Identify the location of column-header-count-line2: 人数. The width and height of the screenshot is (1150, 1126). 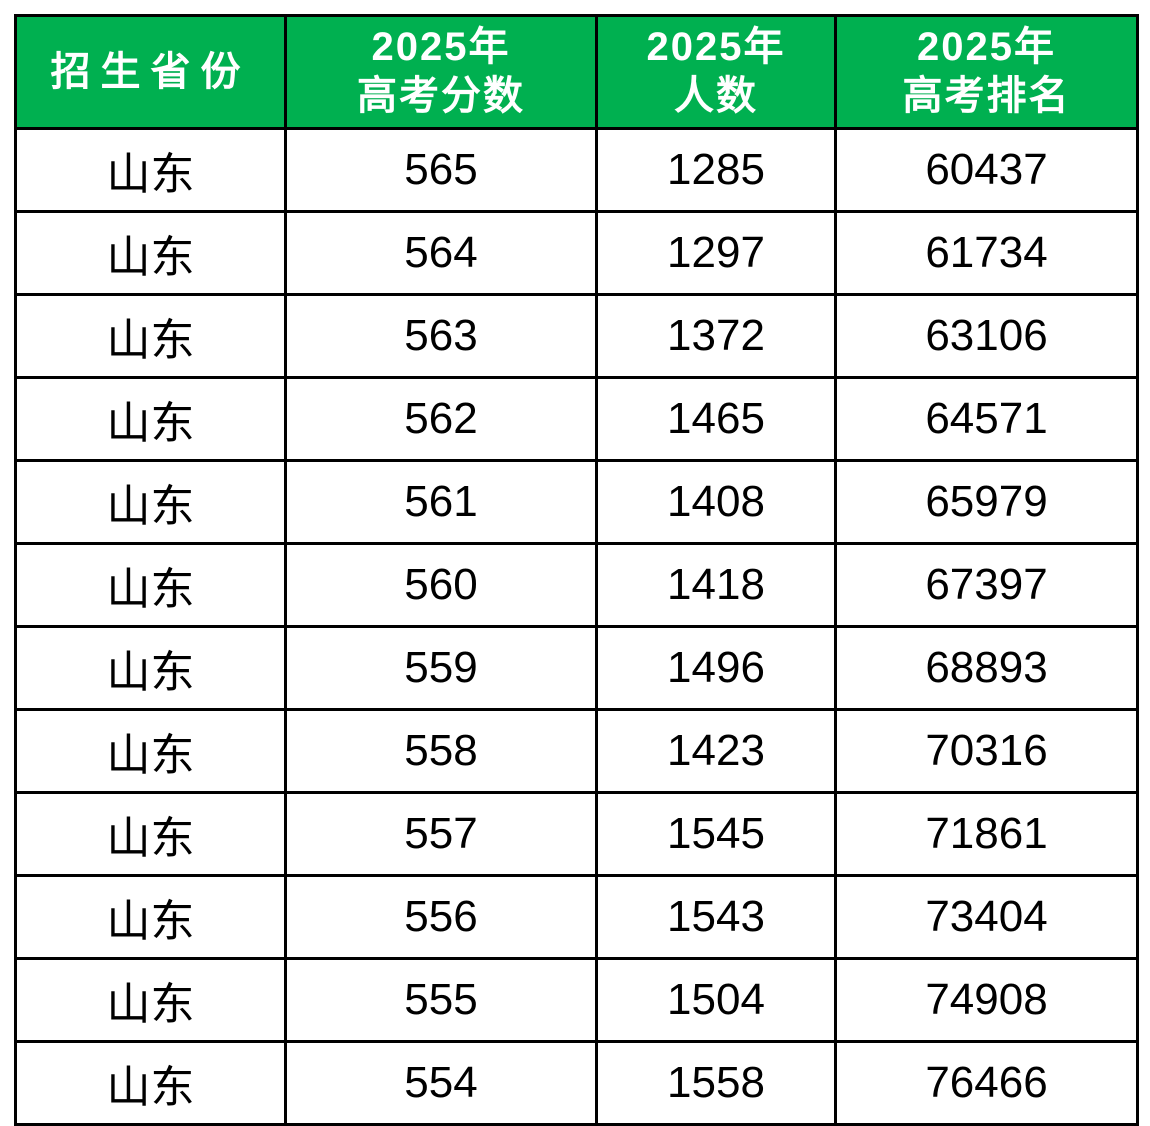
(716, 96).